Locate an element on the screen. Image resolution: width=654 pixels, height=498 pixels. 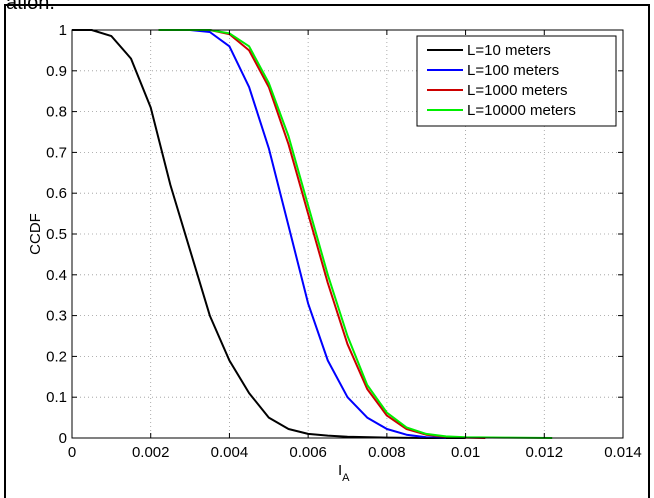
x-tick-label: 0.002 is located at coordinates (151, 452).